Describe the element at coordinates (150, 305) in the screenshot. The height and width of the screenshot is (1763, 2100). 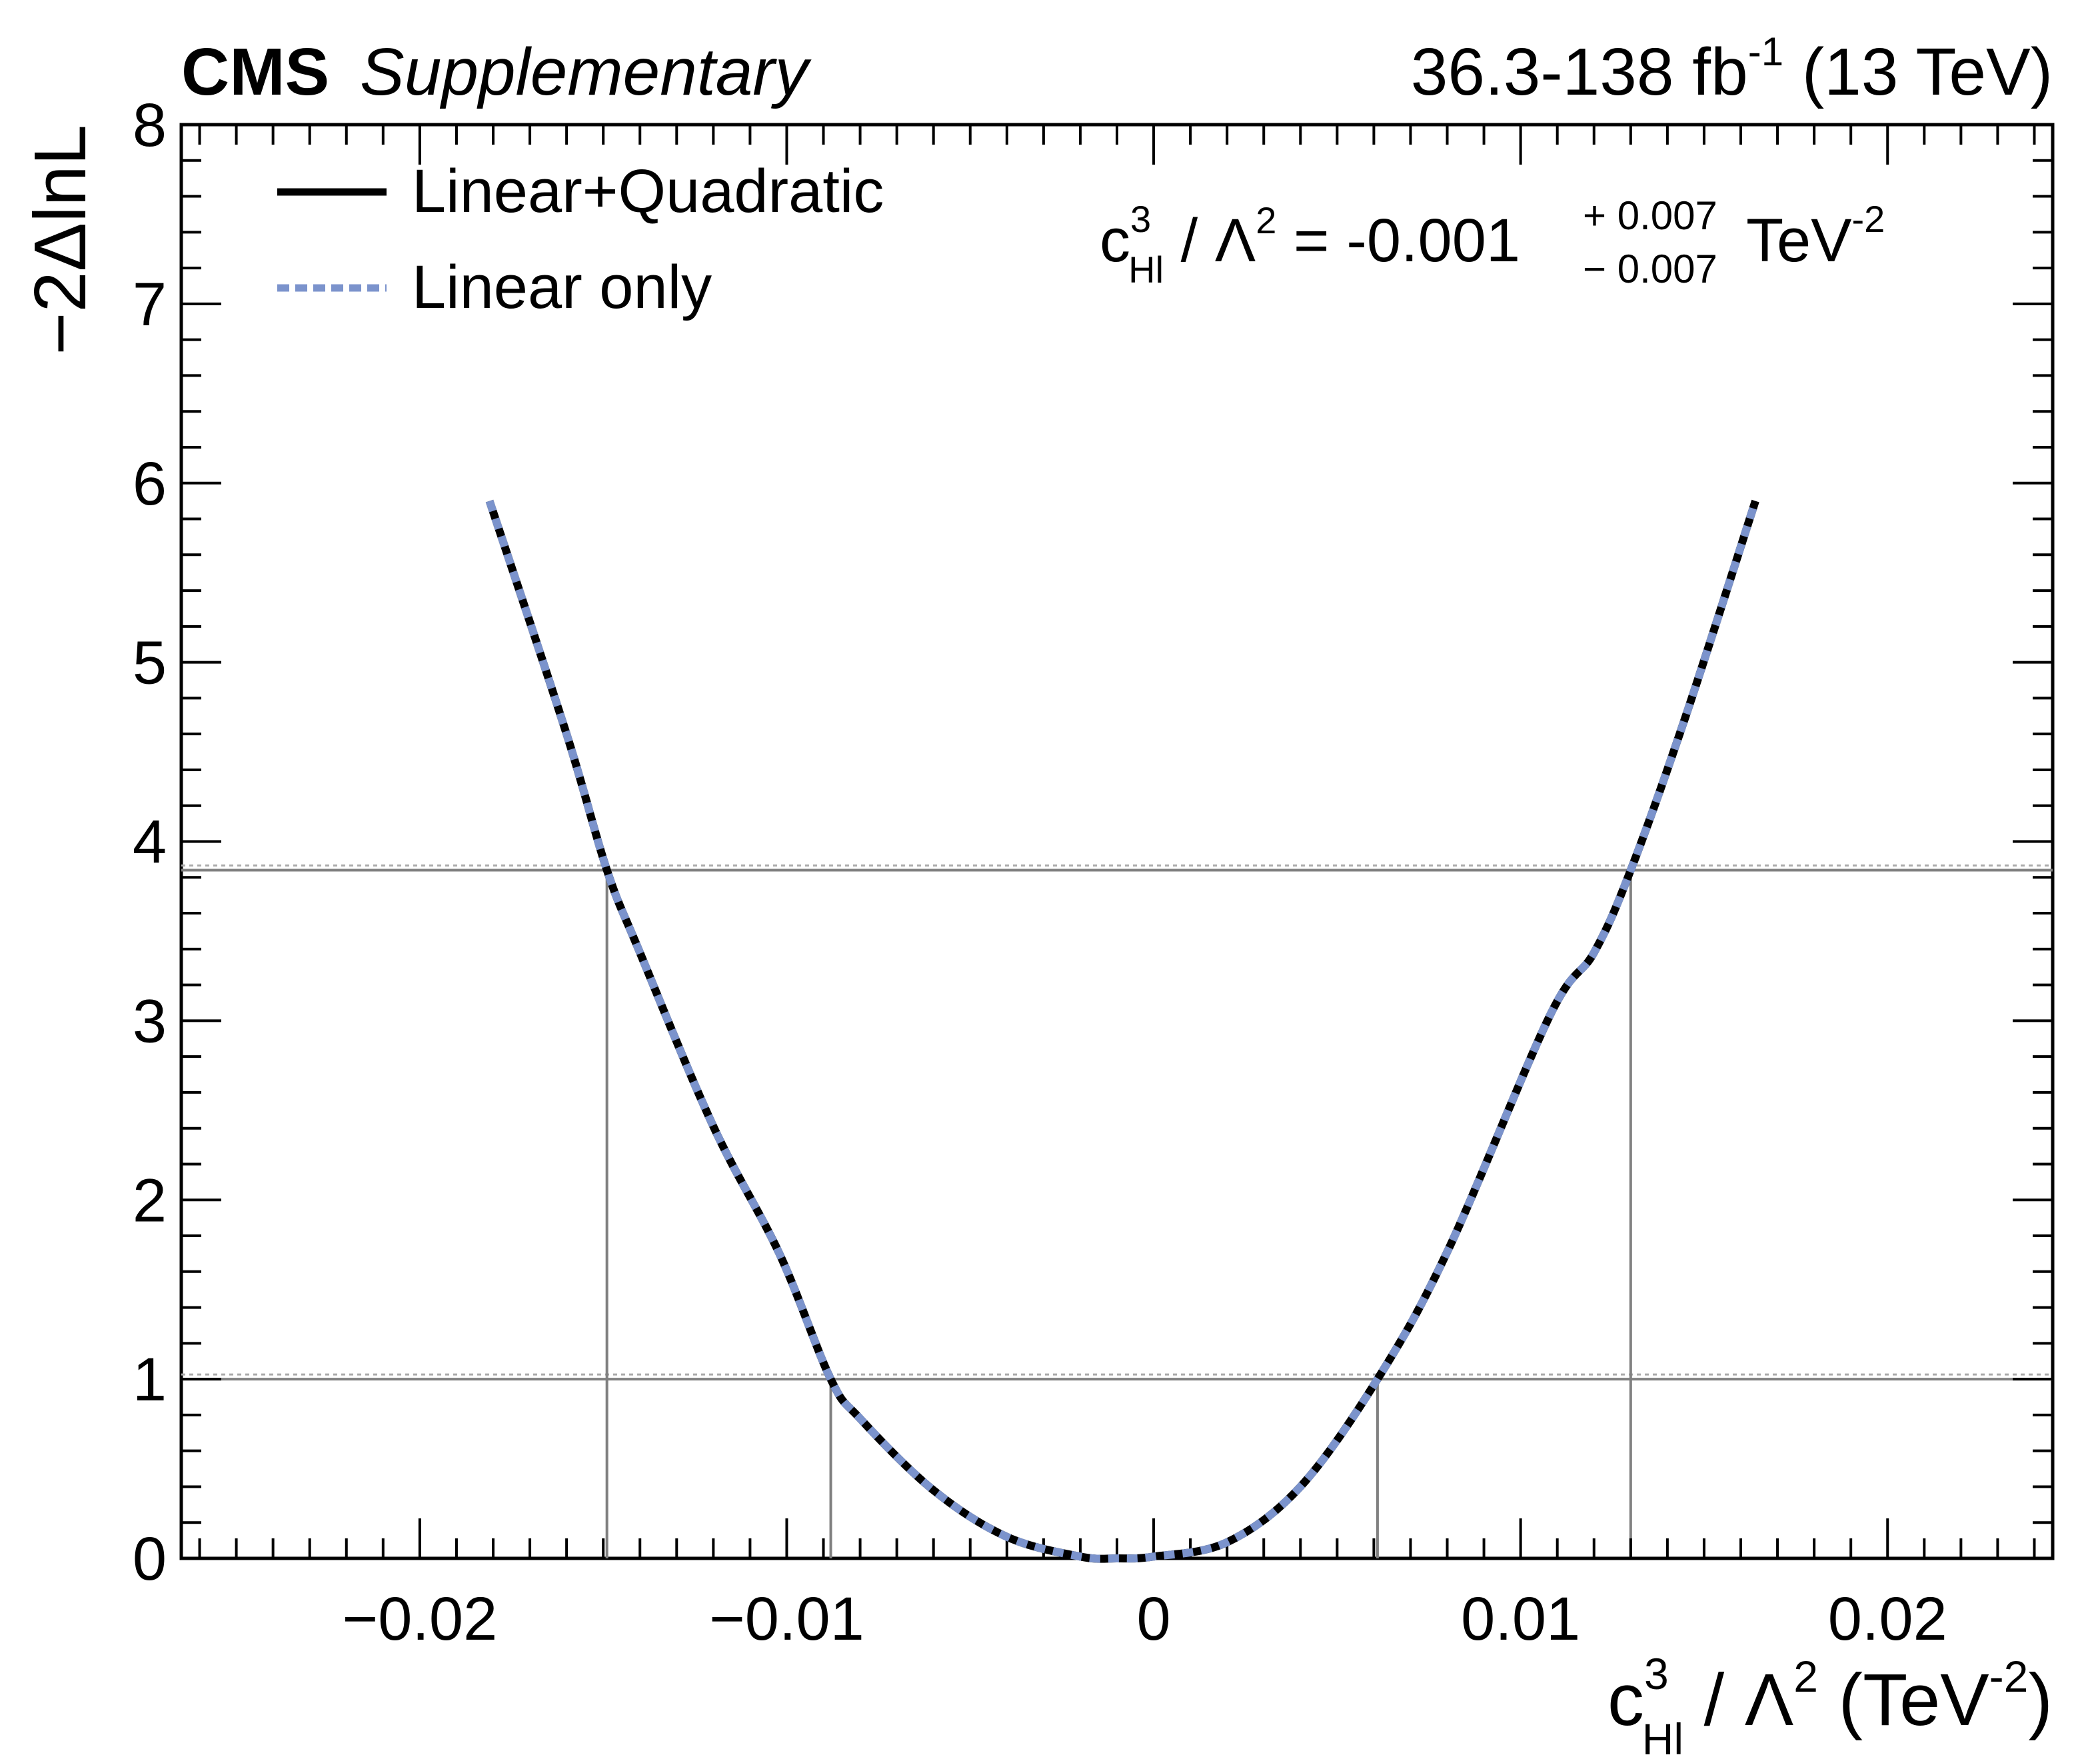
I see `y-tick-label: 7` at that location.